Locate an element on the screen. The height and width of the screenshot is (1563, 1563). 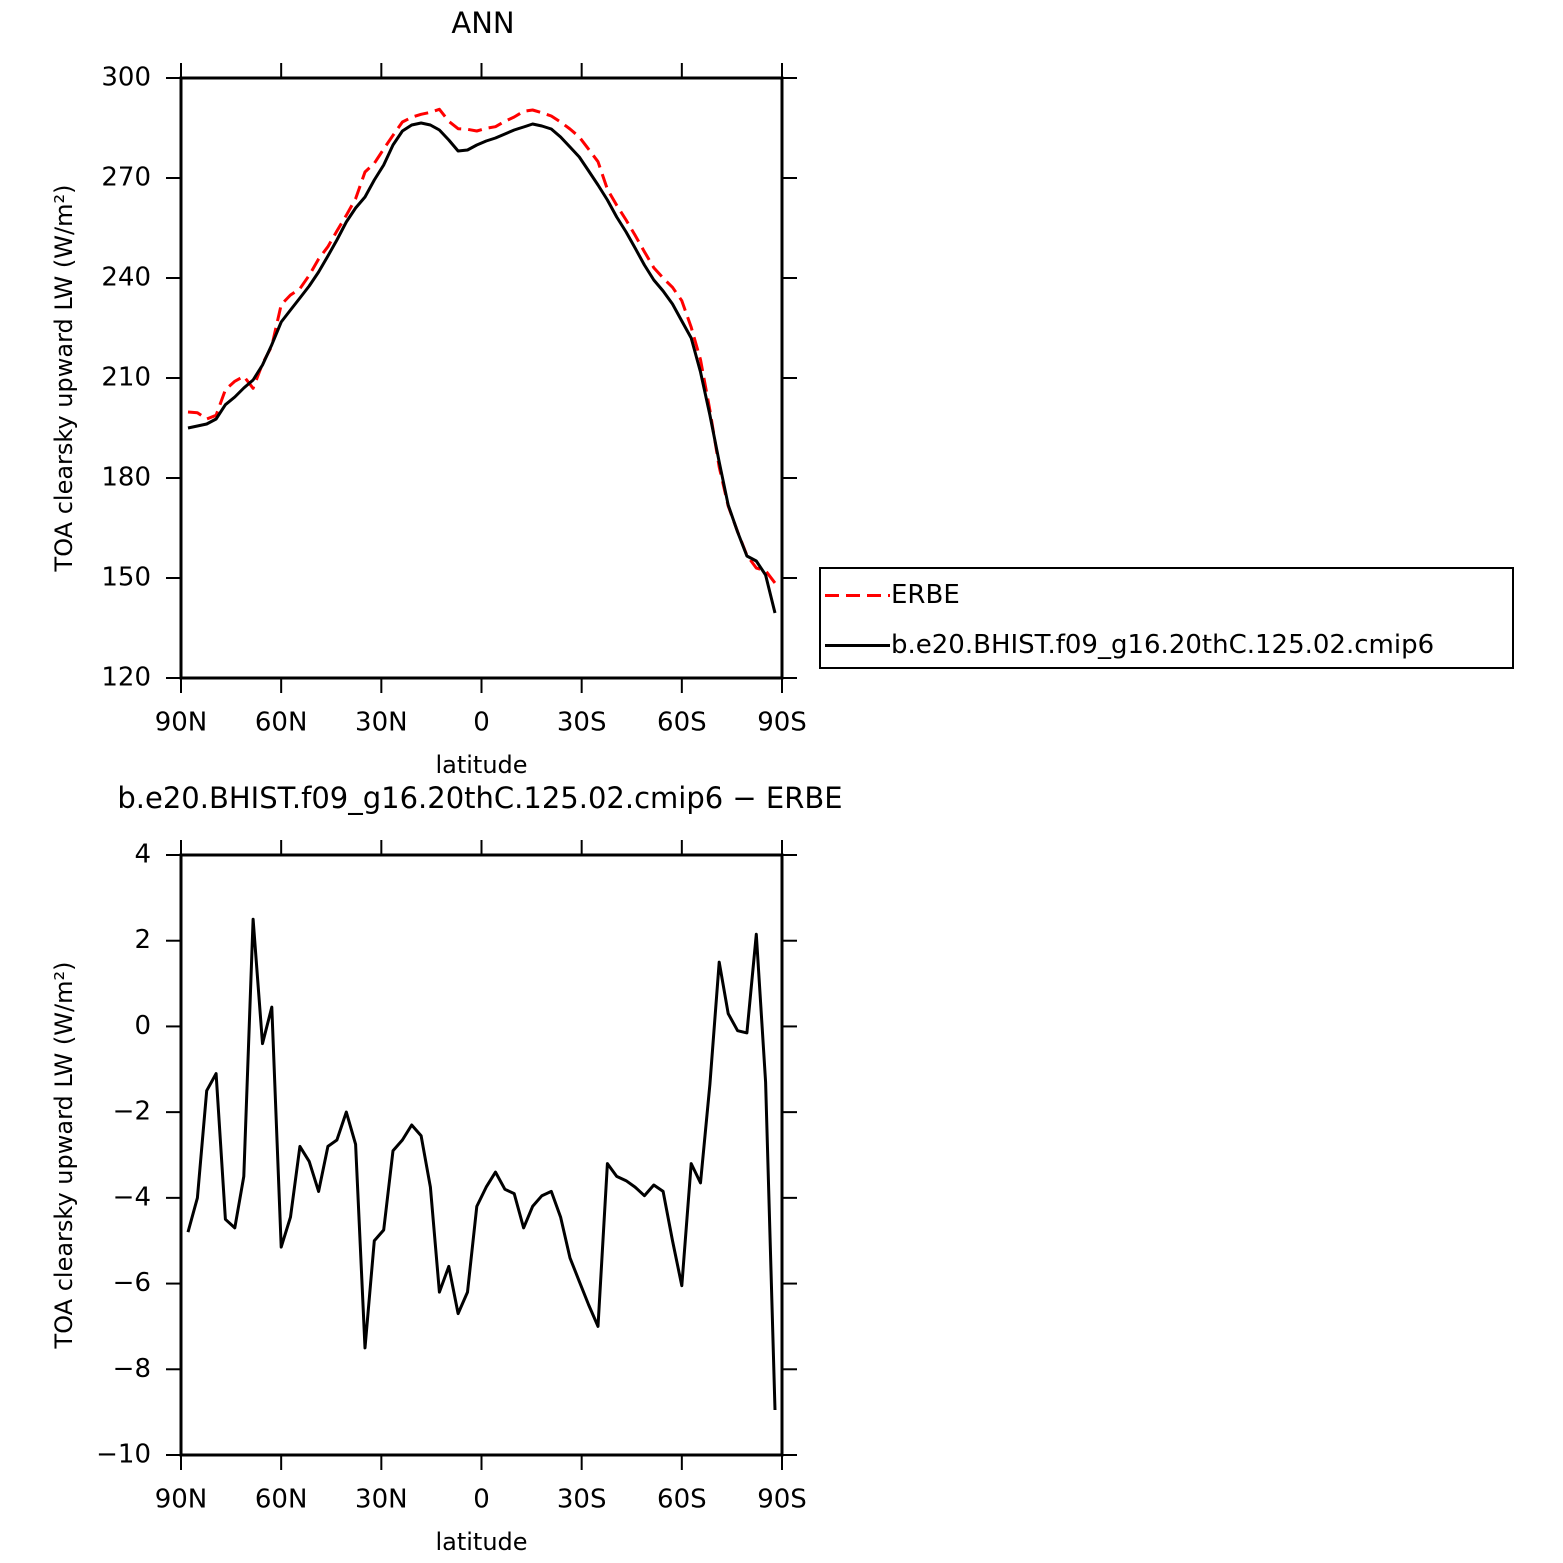
y-tick-label: −10 is located at coordinates (123, 1455).